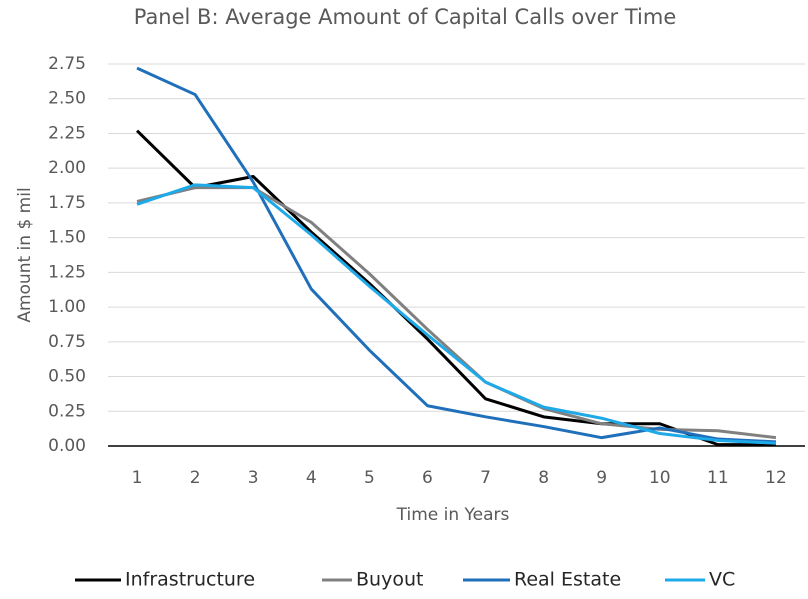  What do you see at coordinates (567, 580) in the screenshot?
I see `legend-label: Real Estate` at bounding box center [567, 580].